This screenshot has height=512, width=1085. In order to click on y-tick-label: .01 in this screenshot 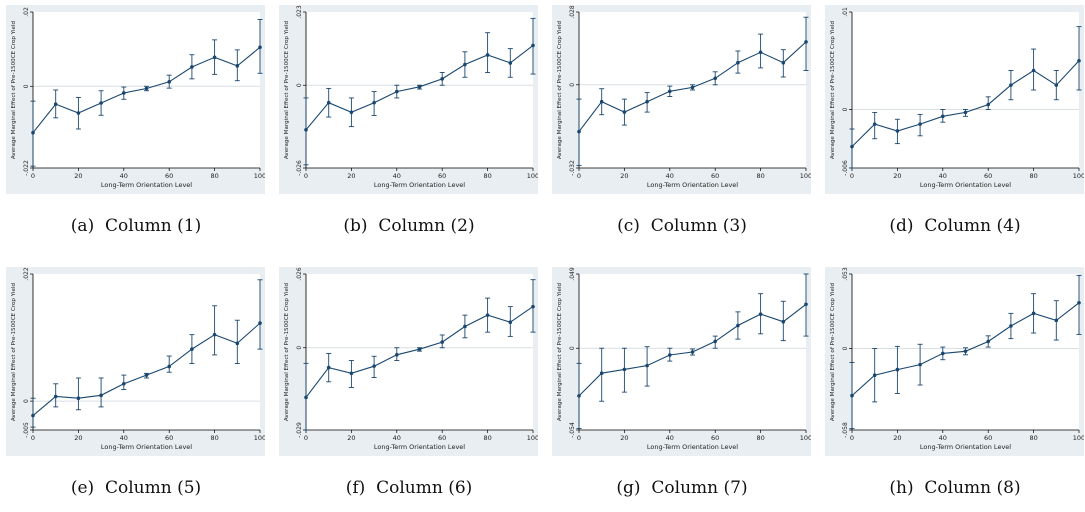, I will do `click(845, 12)`.